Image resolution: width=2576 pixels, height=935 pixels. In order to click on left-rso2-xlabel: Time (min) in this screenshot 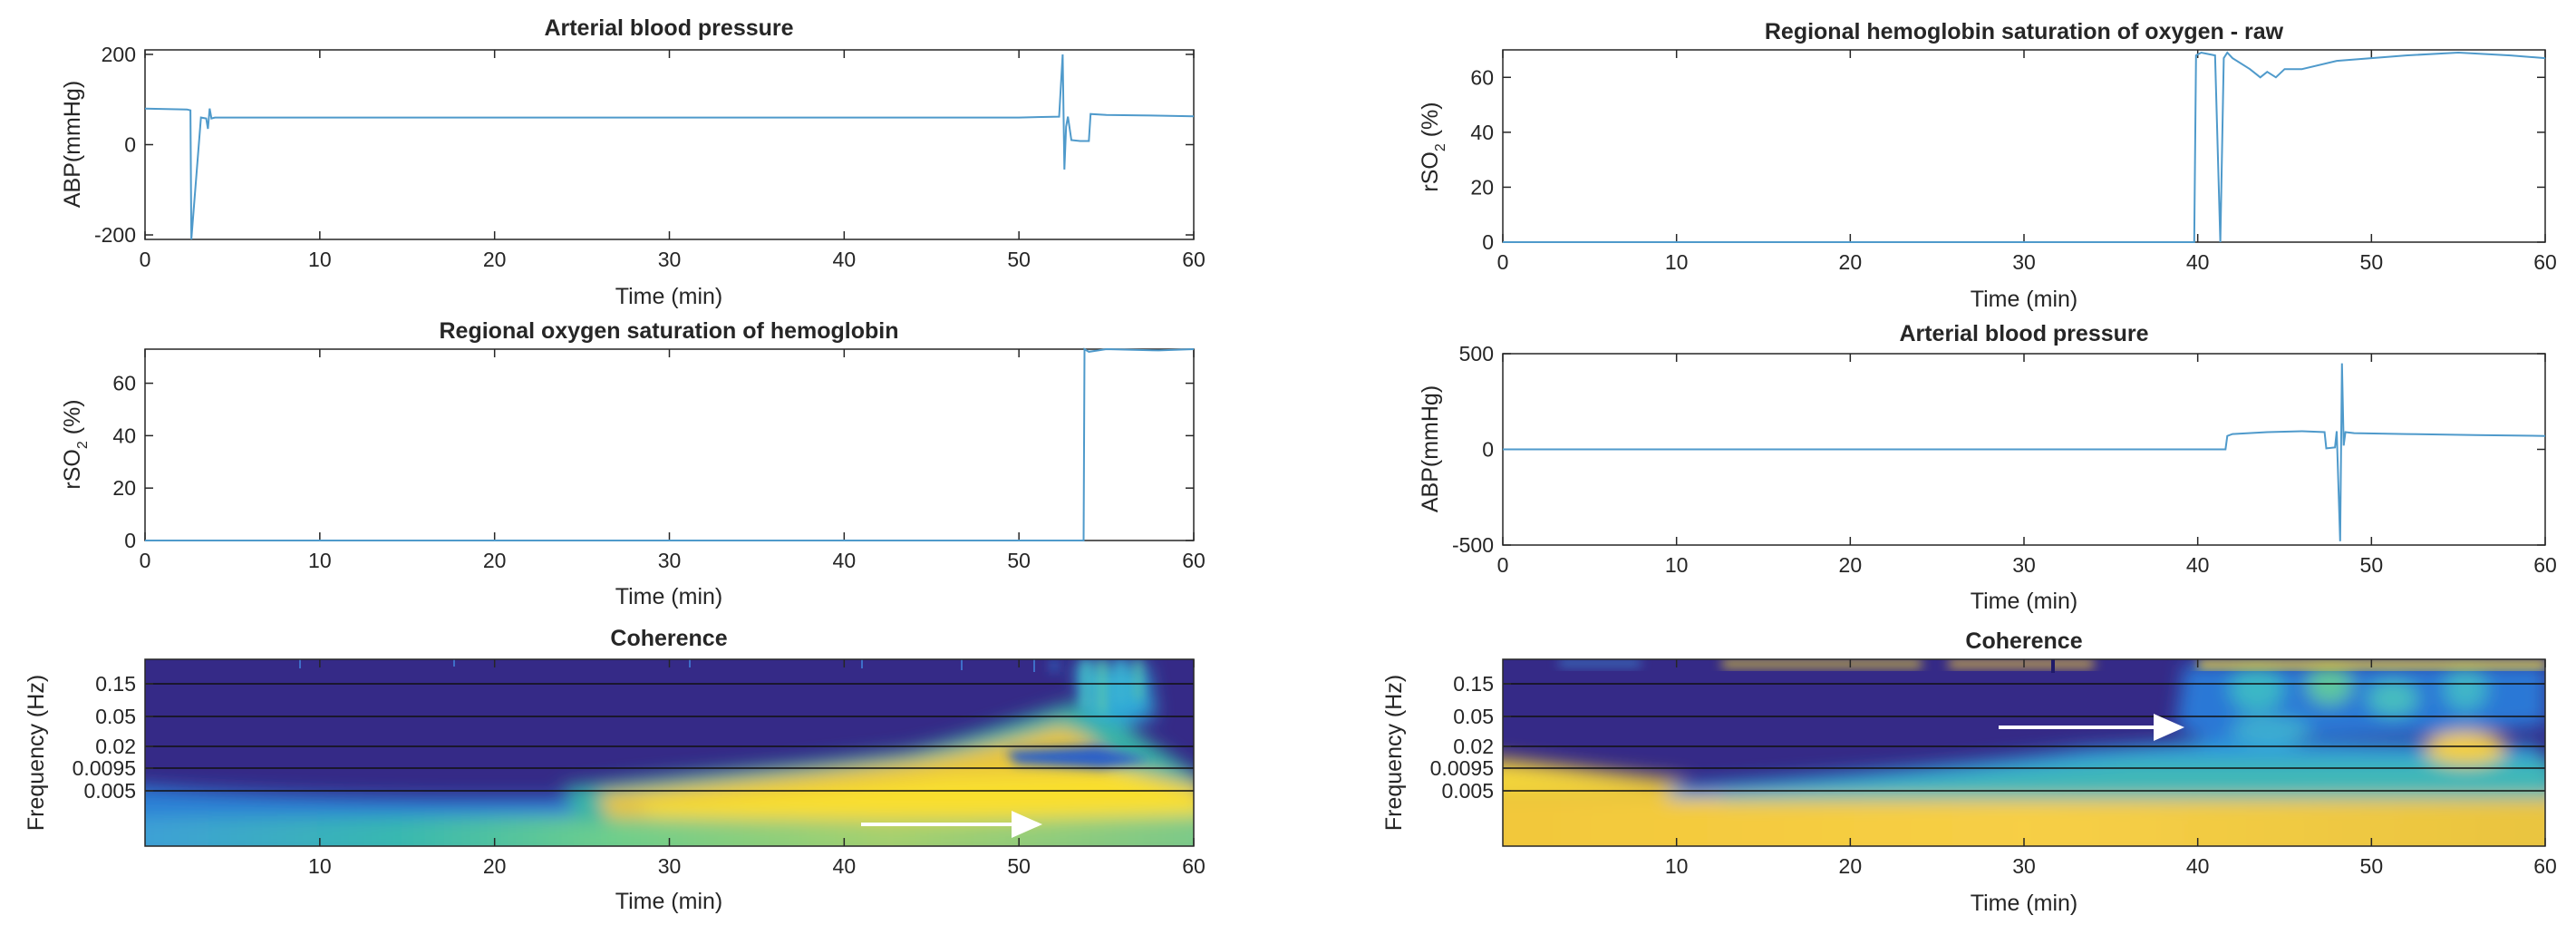, I will do `click(669, 596)`.